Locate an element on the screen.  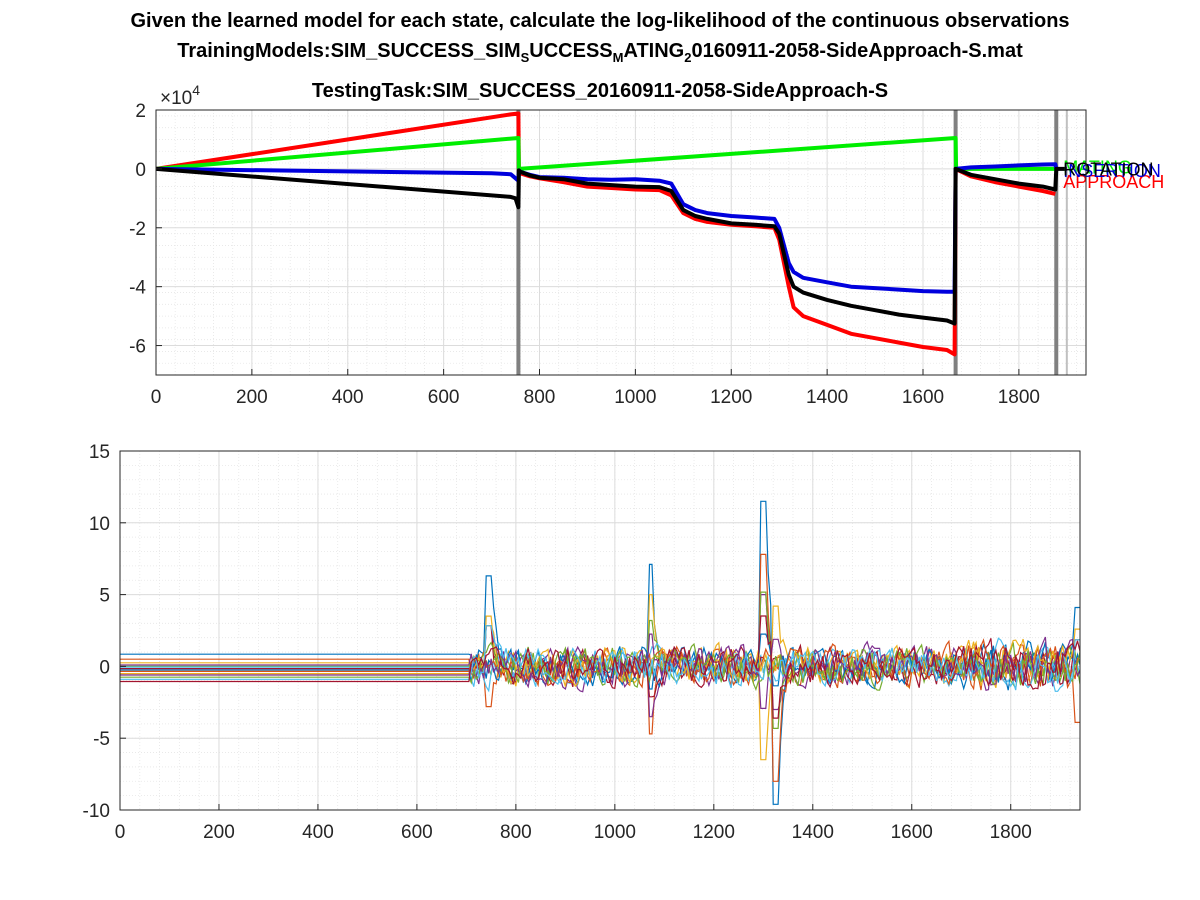
bottom-y-tick-label: 15 is located at coordinates (99, 452).